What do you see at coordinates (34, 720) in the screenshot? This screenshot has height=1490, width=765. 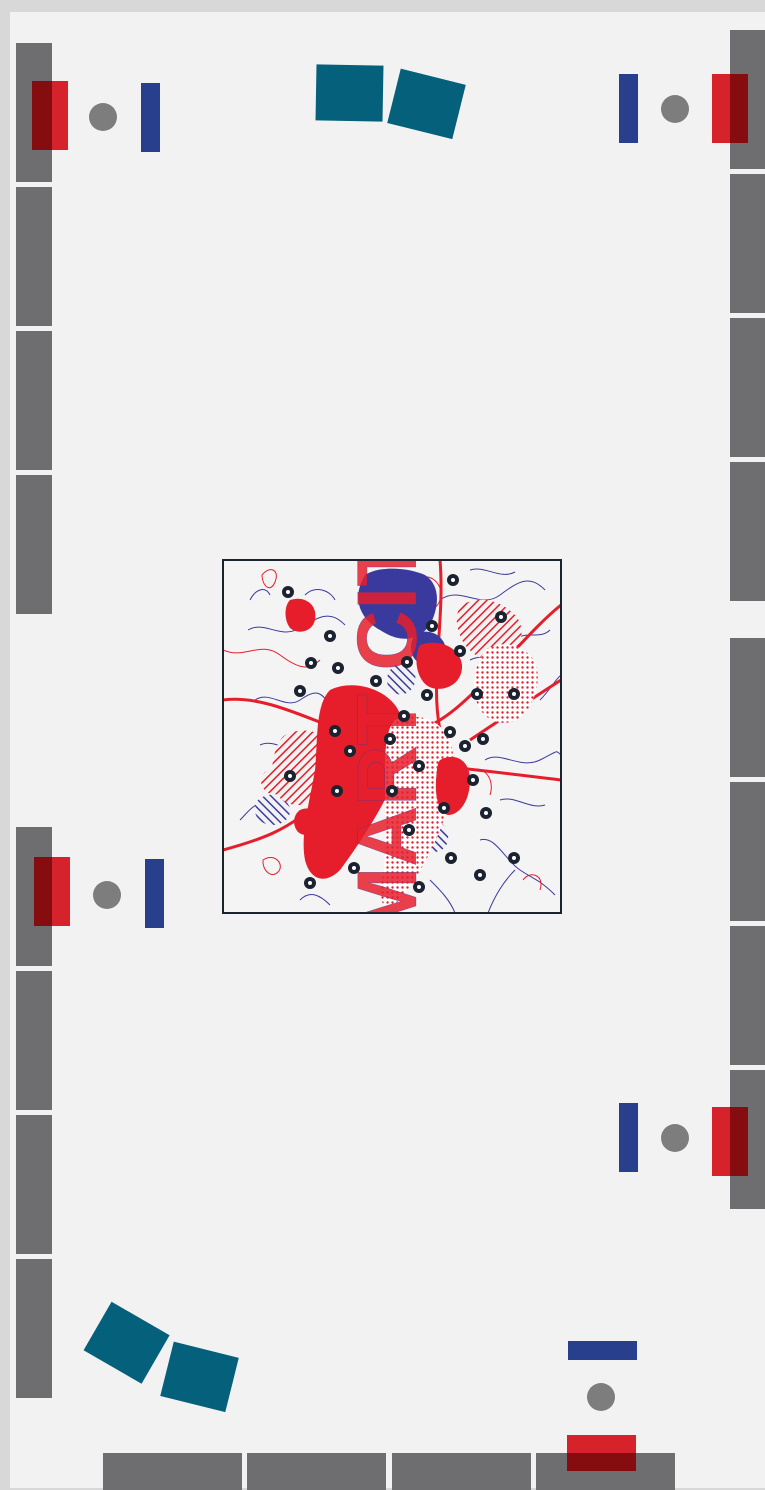 I see `left-wall-panels` at bounding box center [34, 720].